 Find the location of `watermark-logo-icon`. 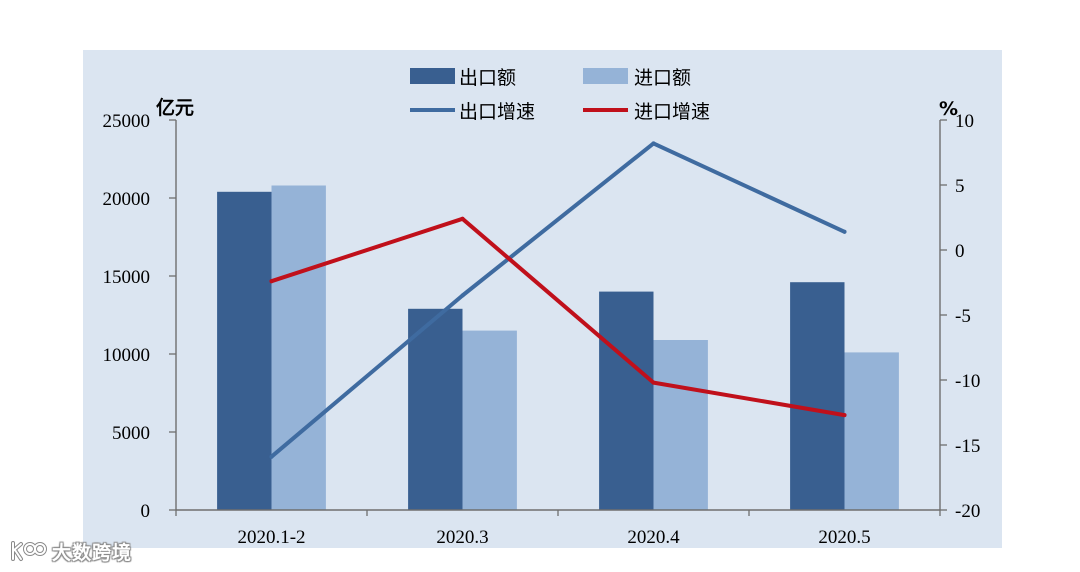

watermark-logo-icon is located at coordinates (29, 551).